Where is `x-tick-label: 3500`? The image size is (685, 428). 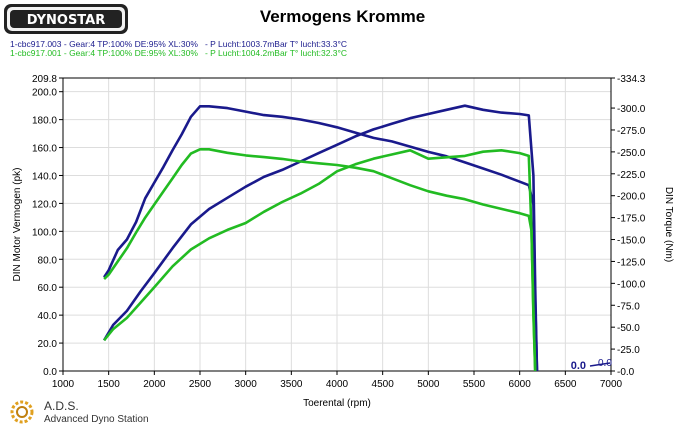 x-tick-label: 3500 is located at coordinates (291, 384).